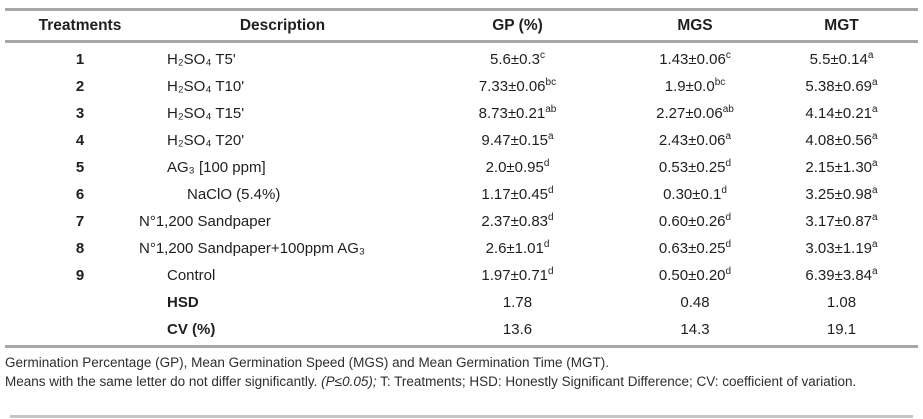 The image size is (923, 419). I want to click on treatment-number-cell: 2, so click(80, 86).